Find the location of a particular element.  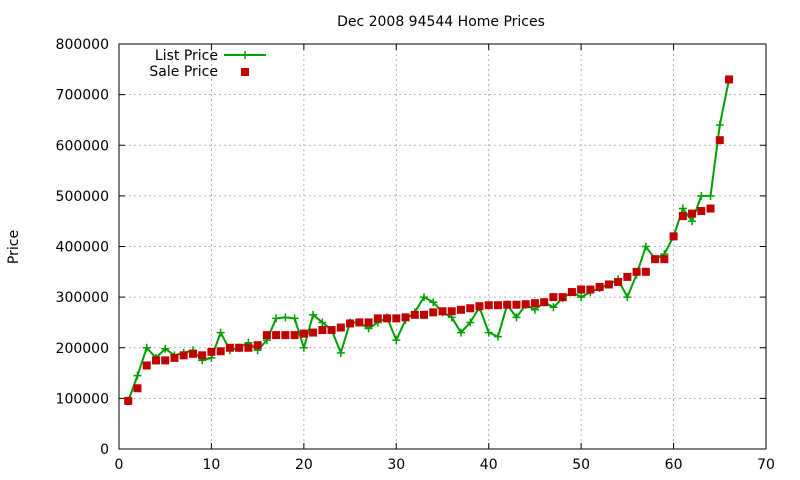

legend-sample-list-price is located at coordinates (245, 55).